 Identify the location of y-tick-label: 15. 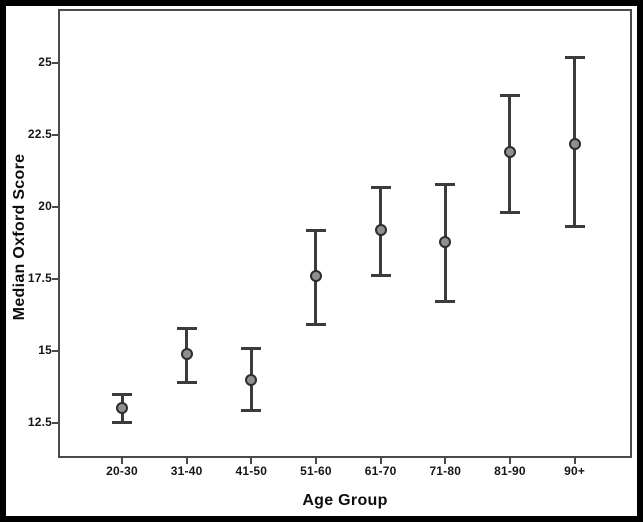
(45, 349).